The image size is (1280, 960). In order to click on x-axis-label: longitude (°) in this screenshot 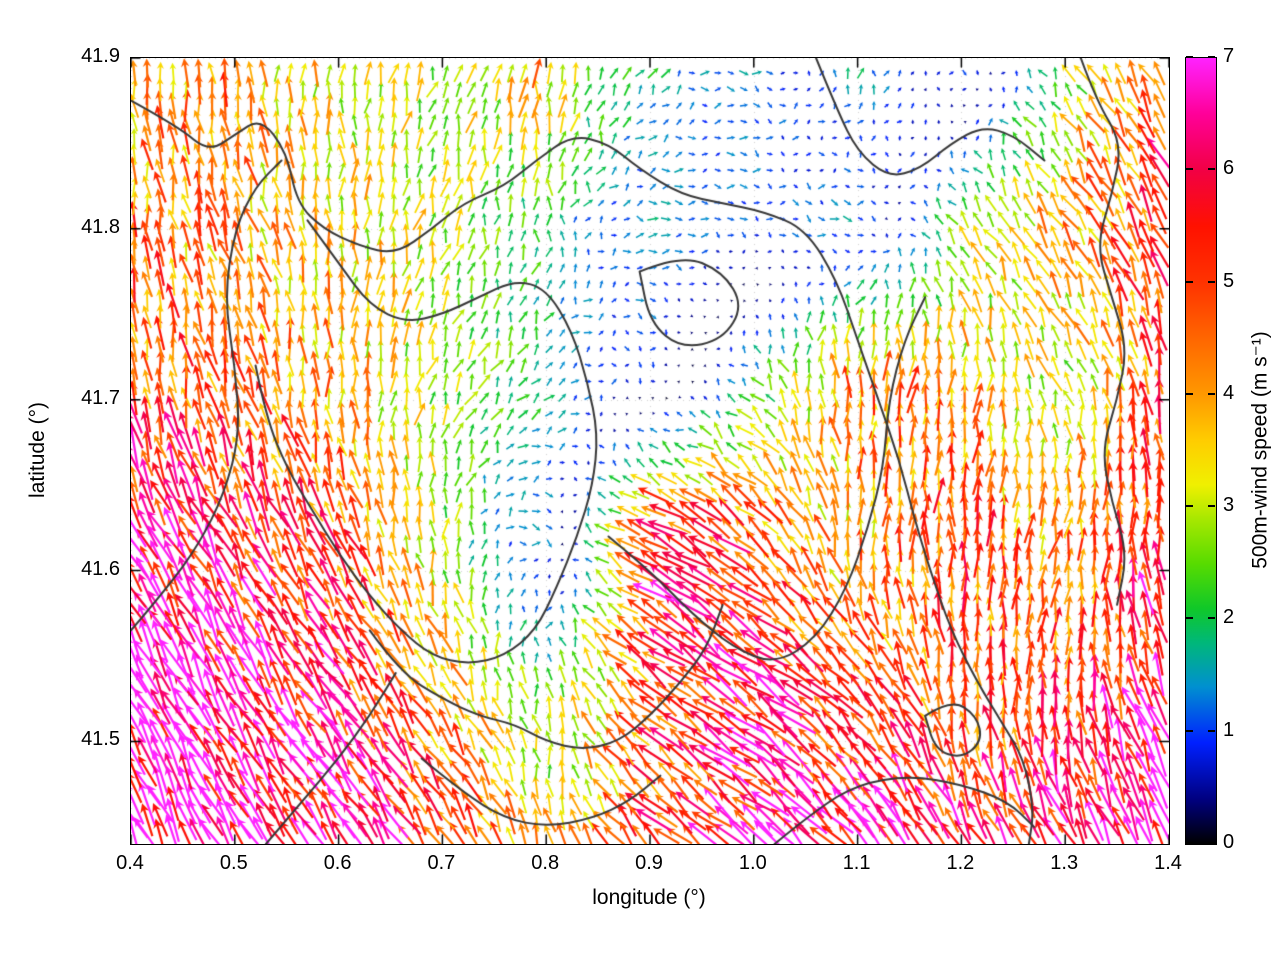, I will do `click(649, 897)`.